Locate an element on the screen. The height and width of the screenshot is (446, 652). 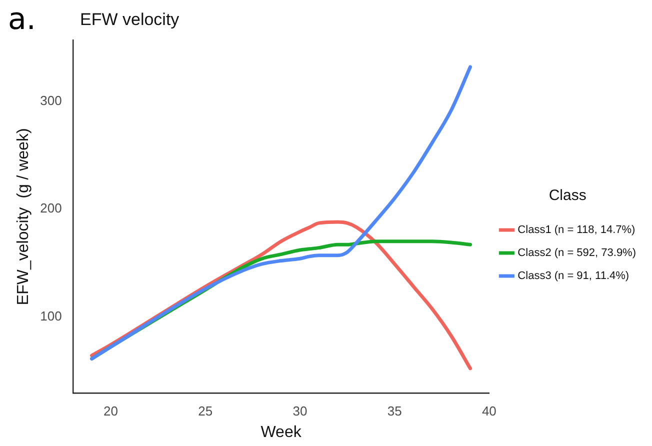
legend-label: Class2 (n = 592, 73.9%) is located at coordinates (577, 253).